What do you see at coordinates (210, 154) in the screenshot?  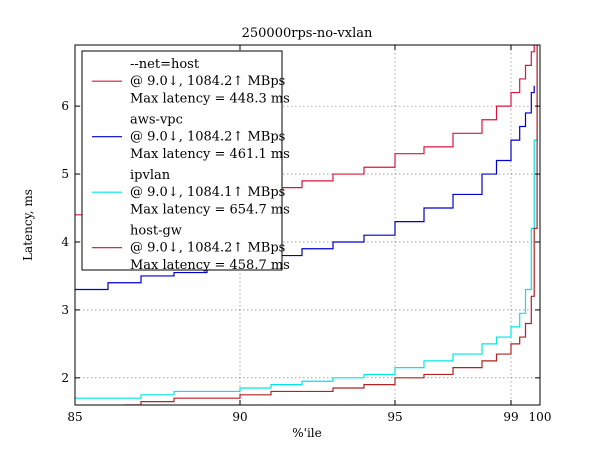 I see `legend-entry-text: Max latency = 461.1 ms` at bounding box center [210, 154].